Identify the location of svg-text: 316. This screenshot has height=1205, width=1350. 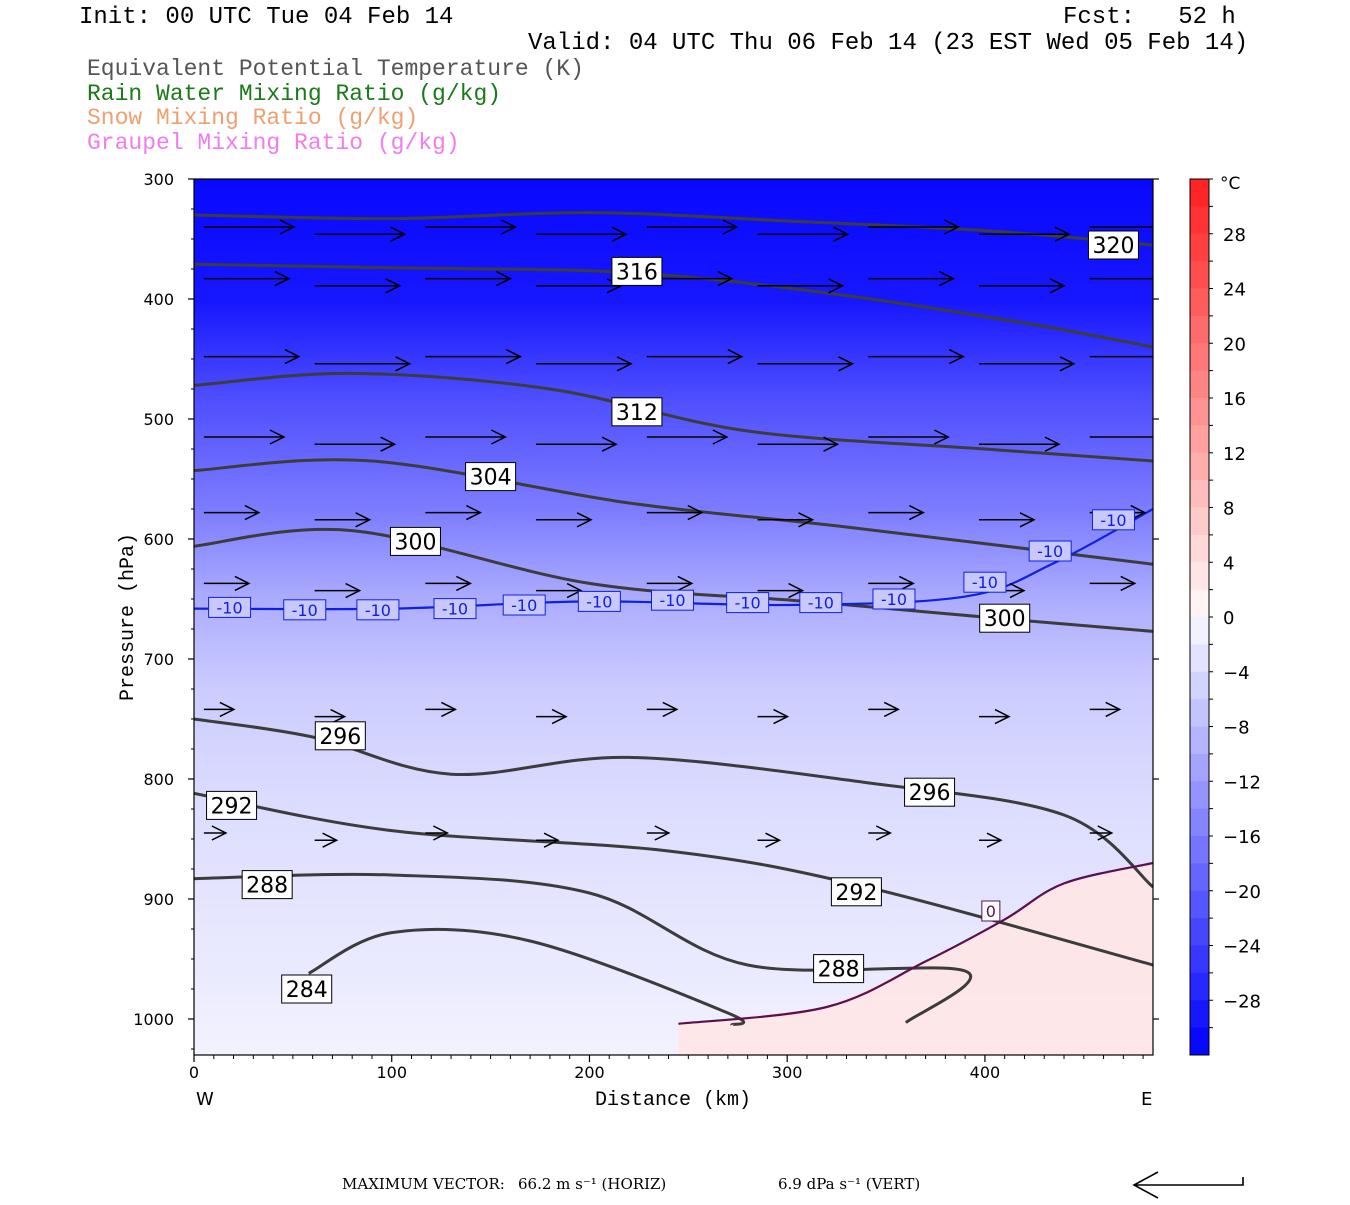
(637, 272).